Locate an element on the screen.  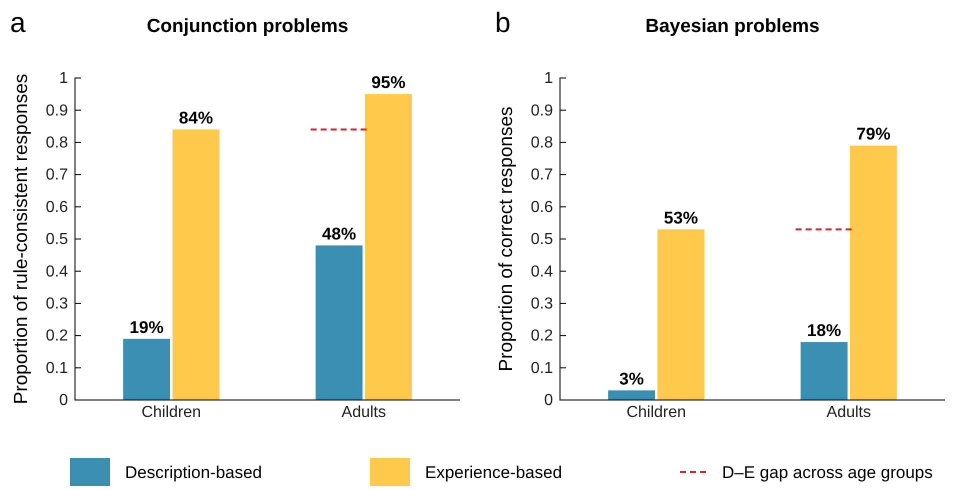
data-label: 19% is located at coordinates (147, 327).